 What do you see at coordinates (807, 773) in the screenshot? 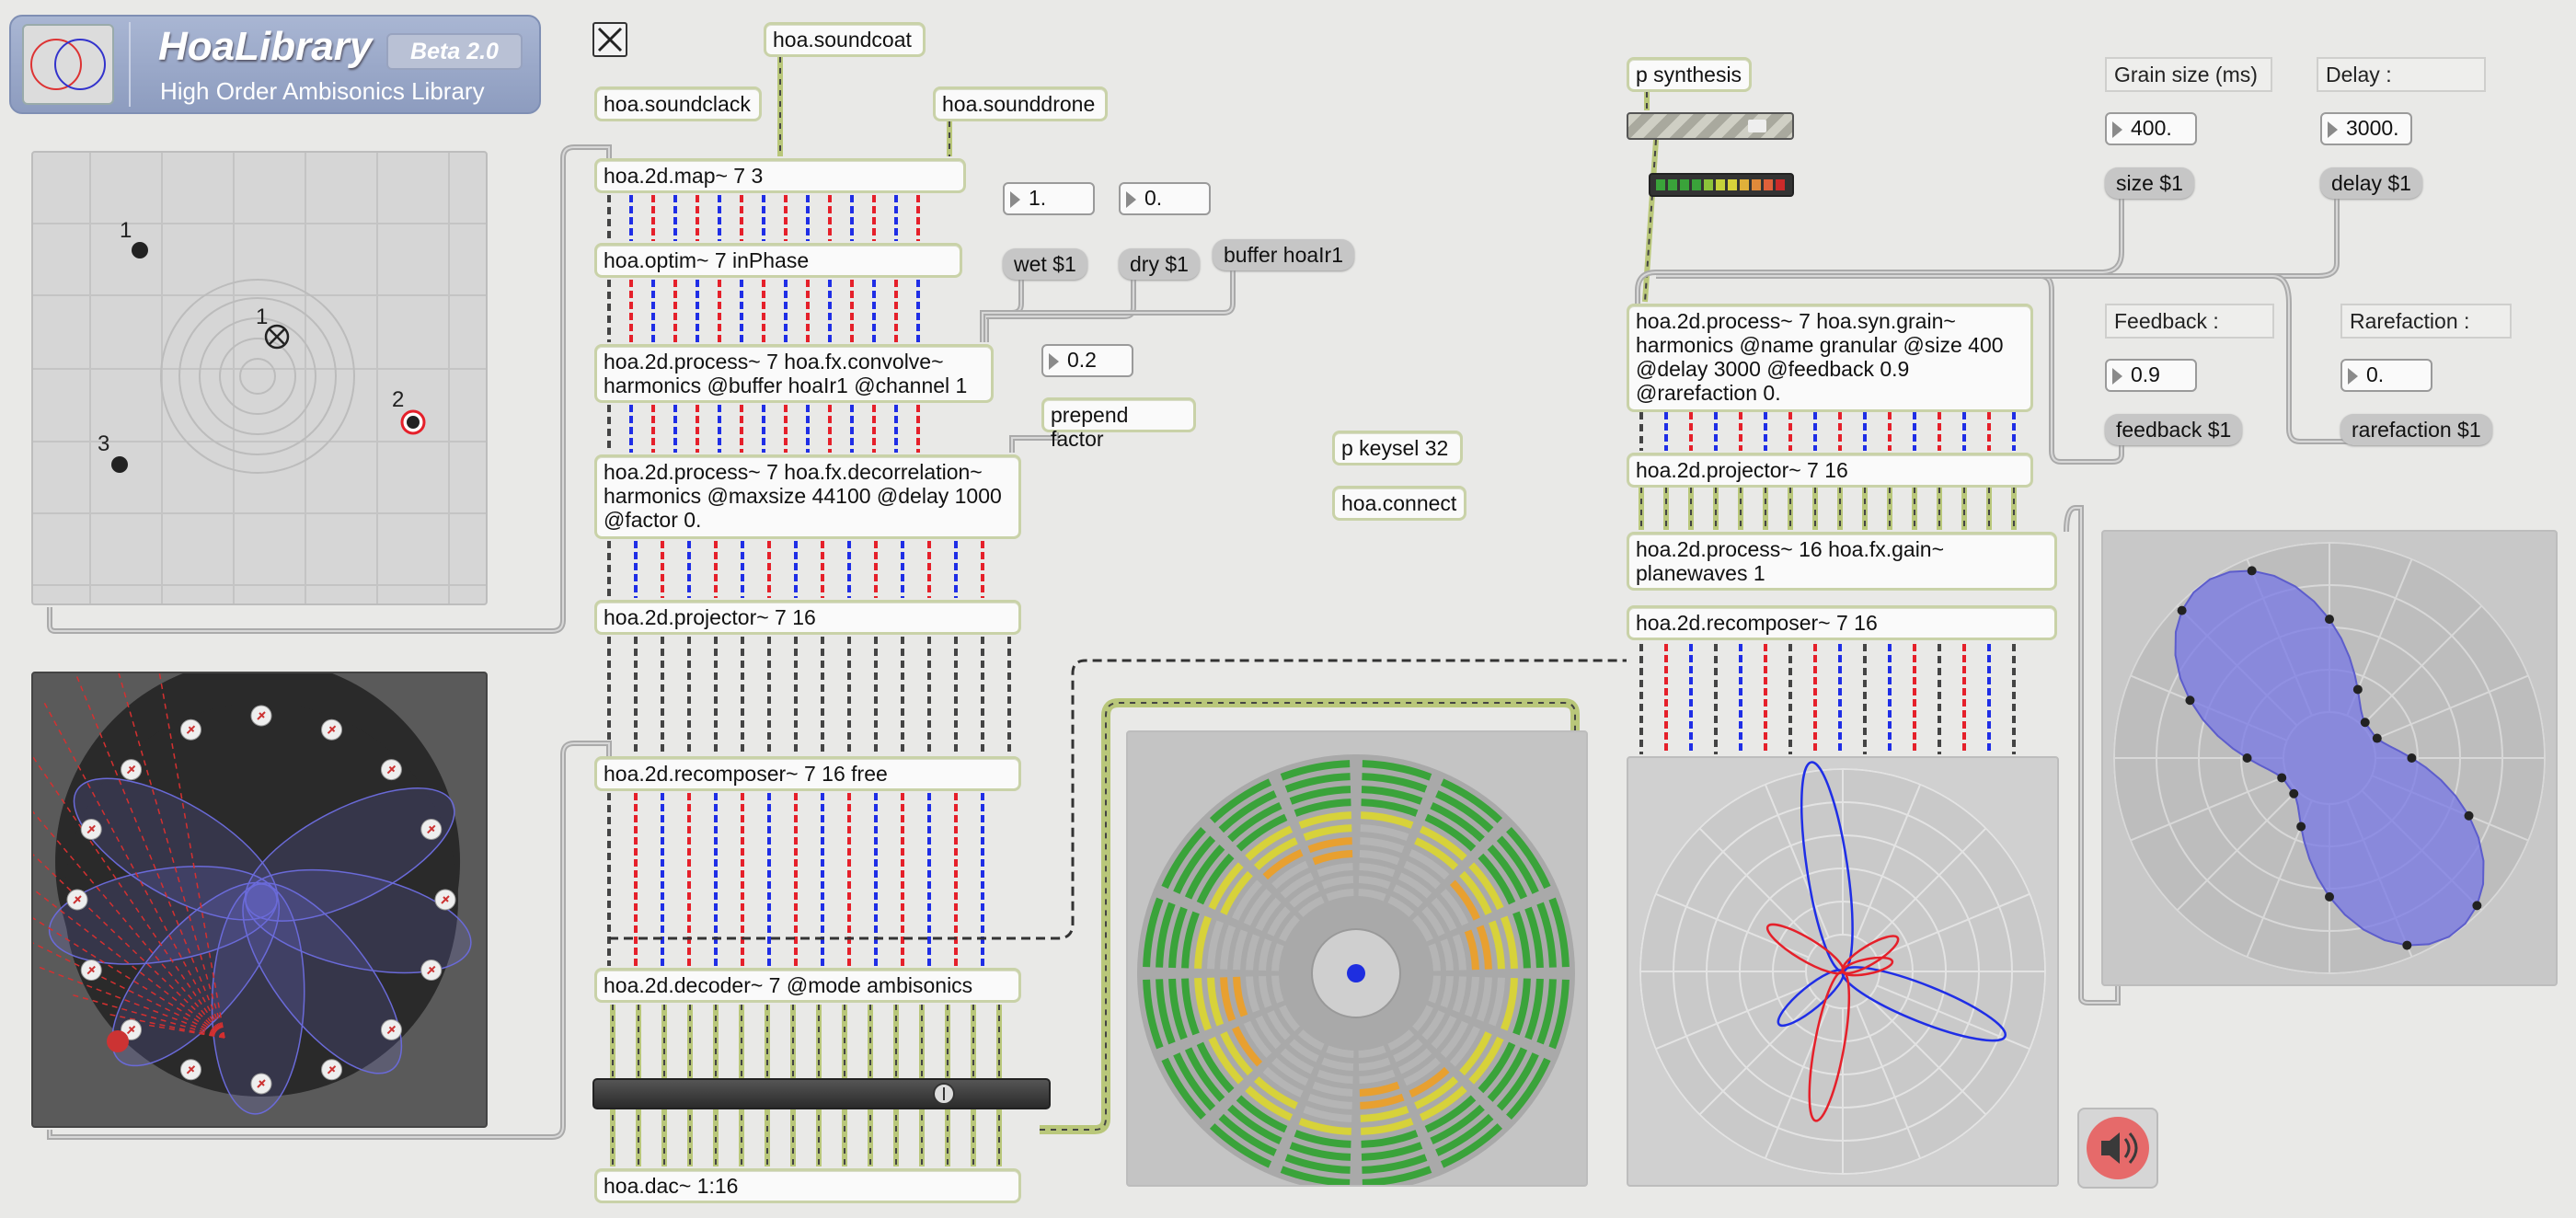
I see `hoa-recomposer-free-object: hoa.2d.recomposer~ 7 16 free` at bounding box center [807, 773].